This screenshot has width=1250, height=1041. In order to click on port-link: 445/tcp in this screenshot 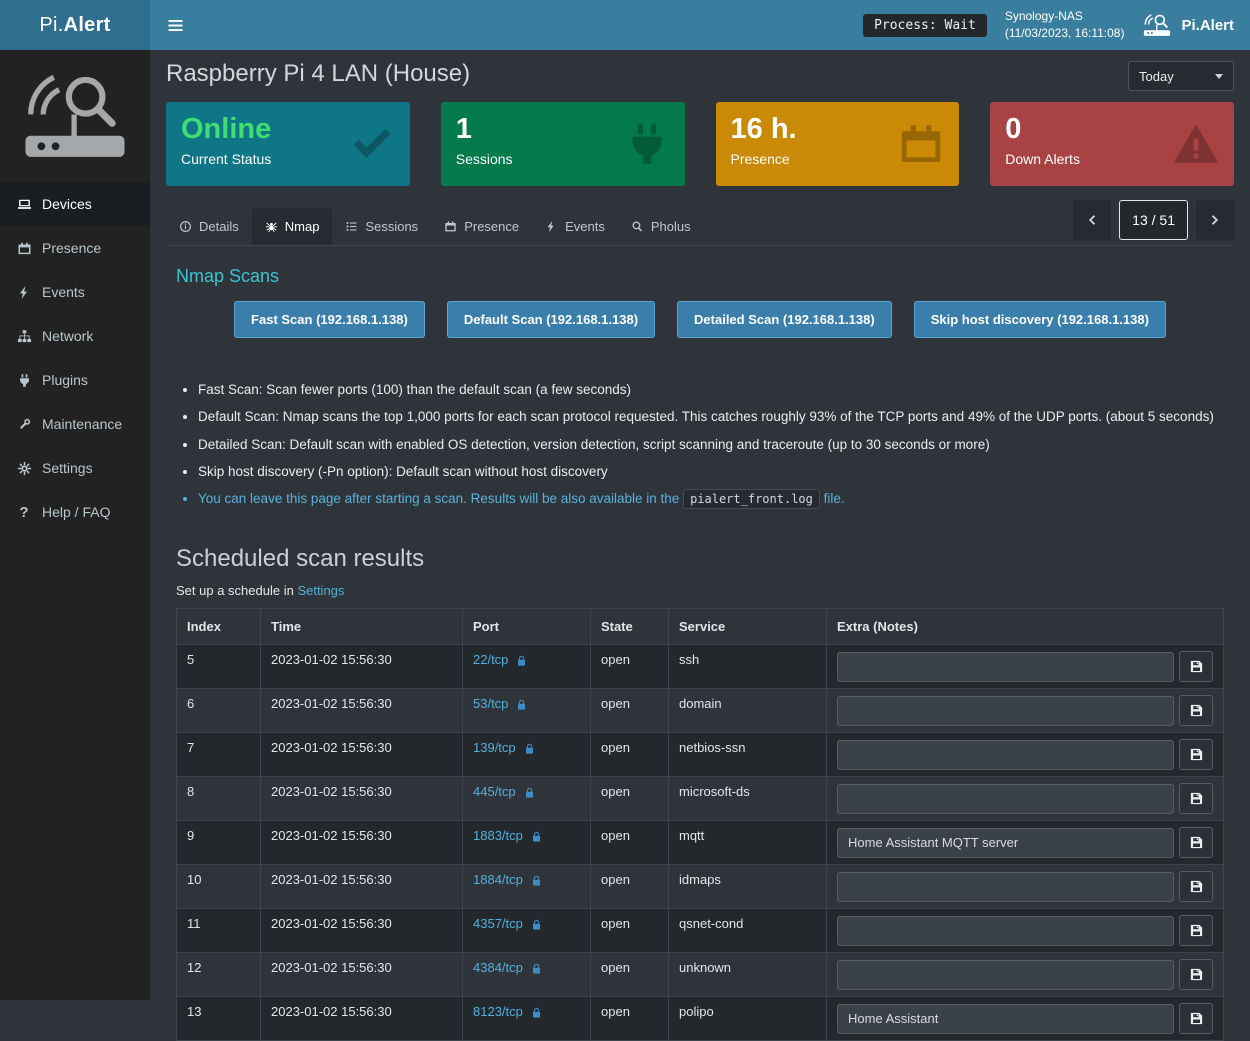, I will do `click(494, 791)`.